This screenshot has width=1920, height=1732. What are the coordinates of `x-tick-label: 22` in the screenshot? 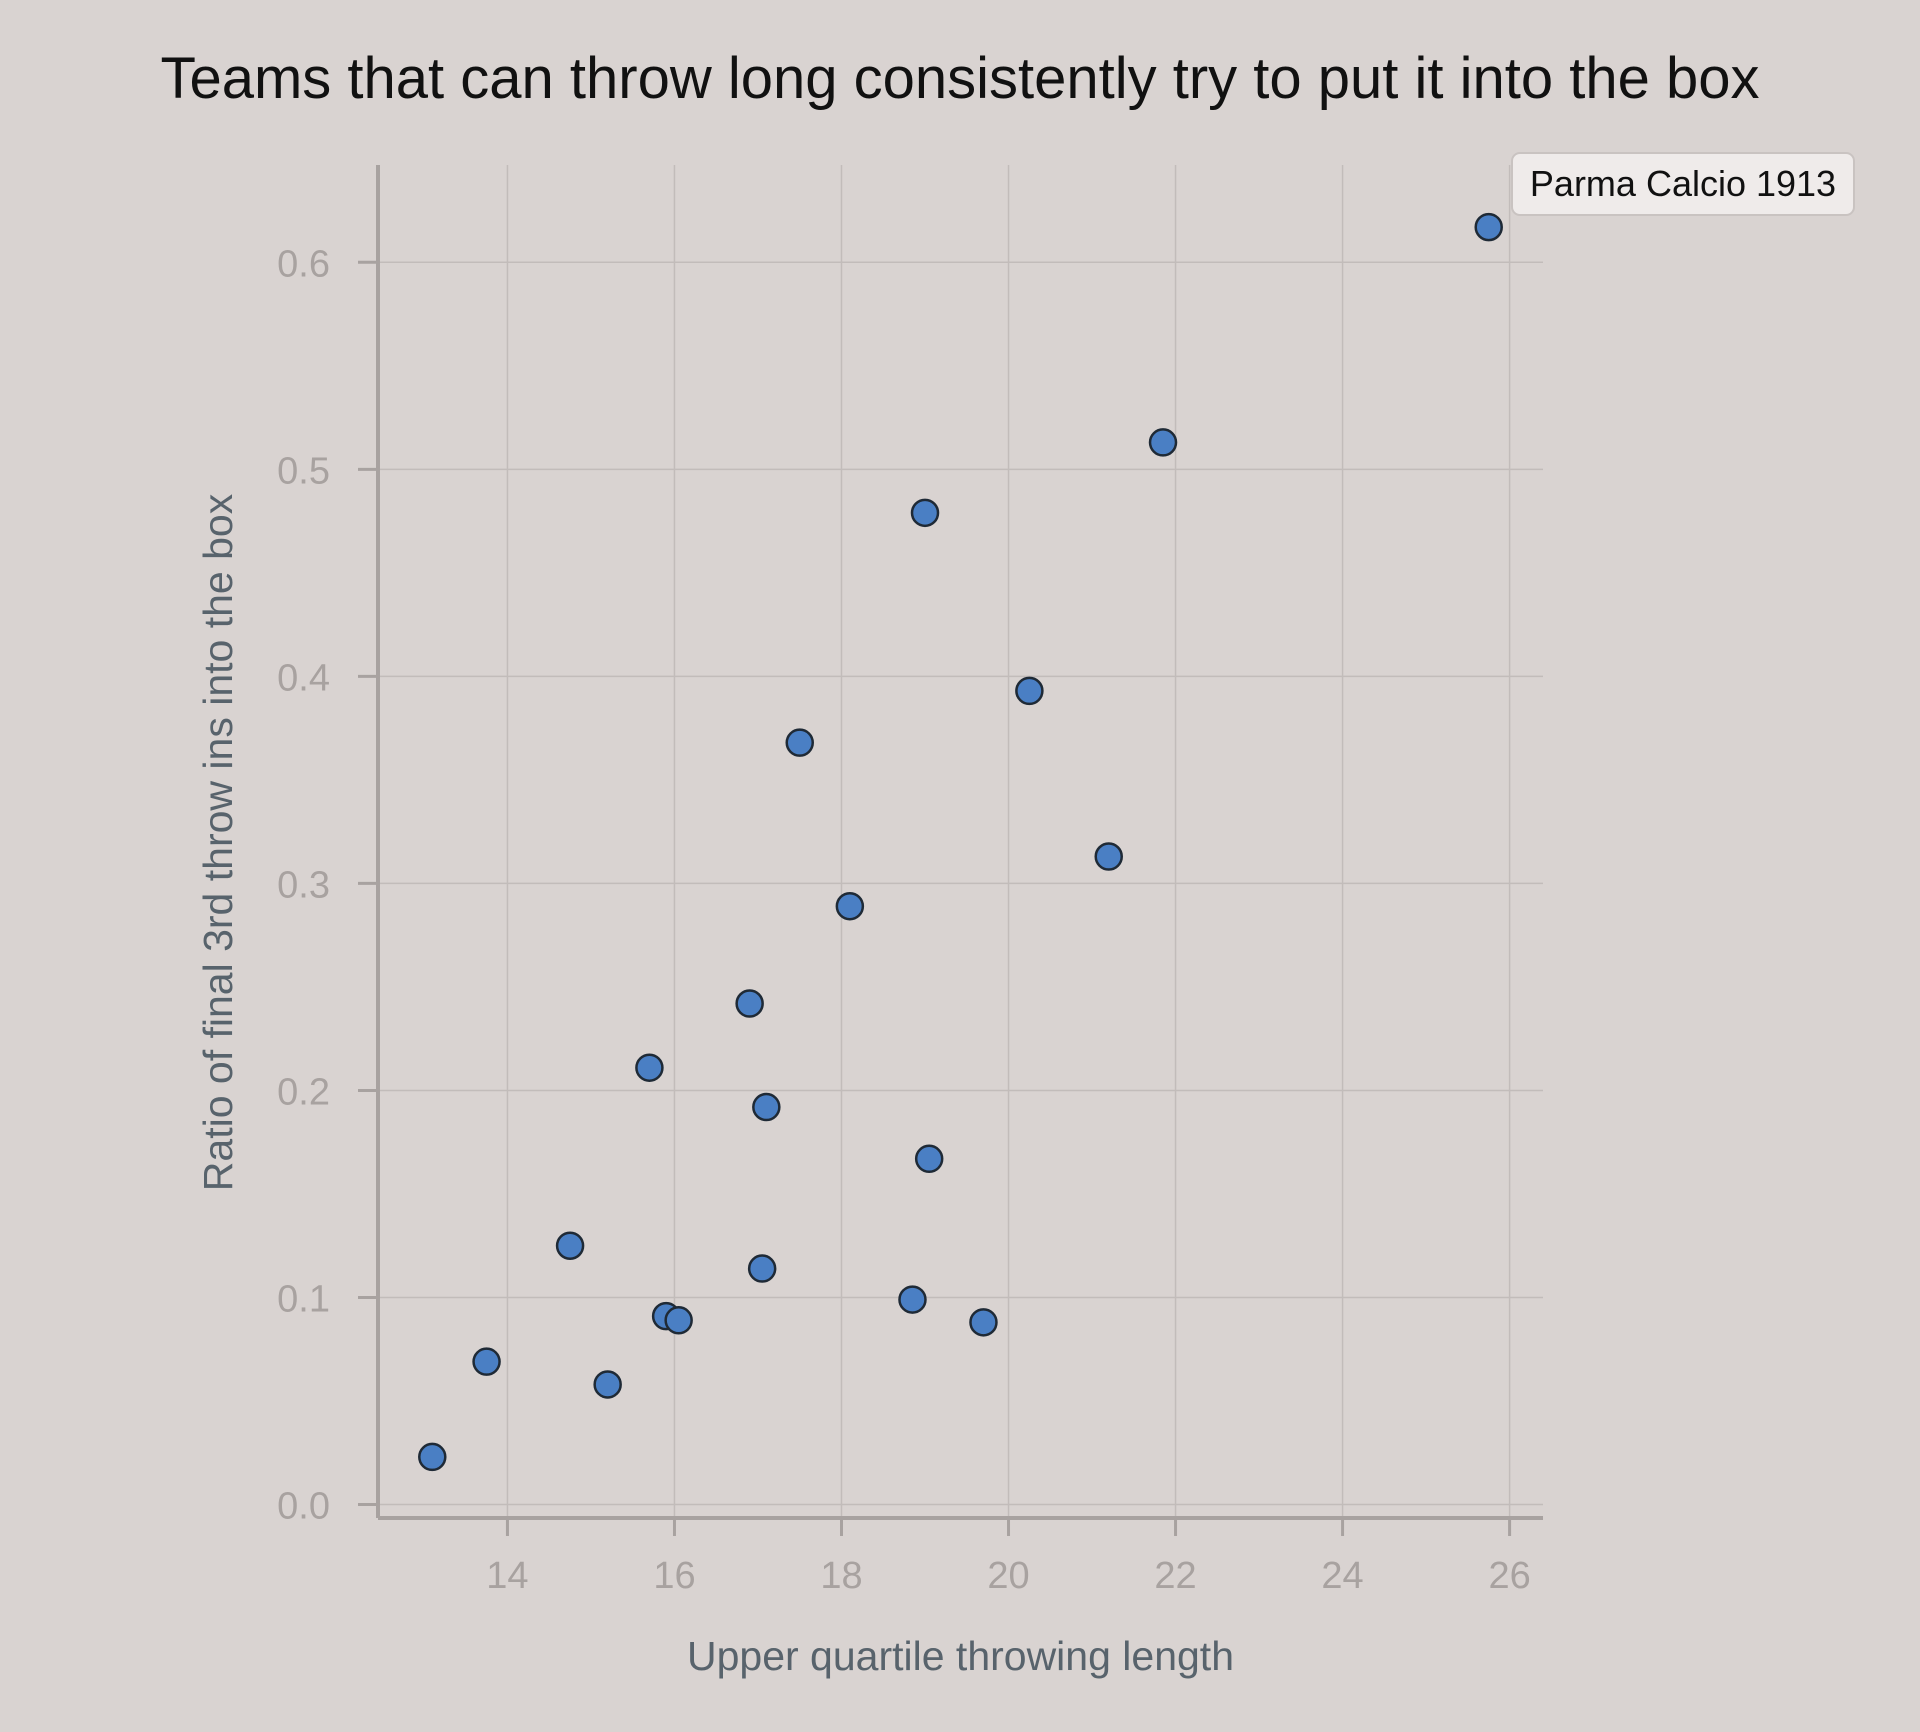 It's located at (1175, 1576).